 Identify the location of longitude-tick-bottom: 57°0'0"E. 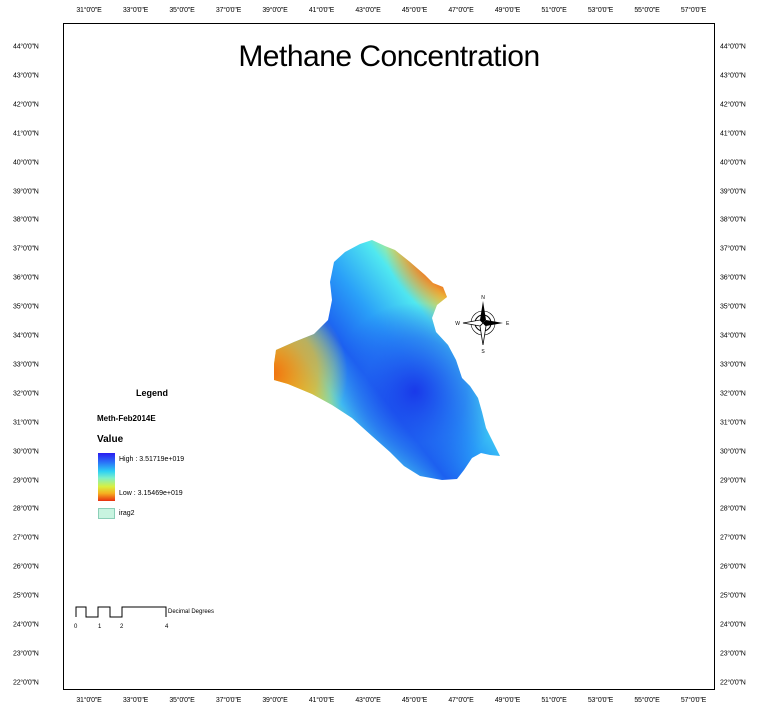
(693, 700).